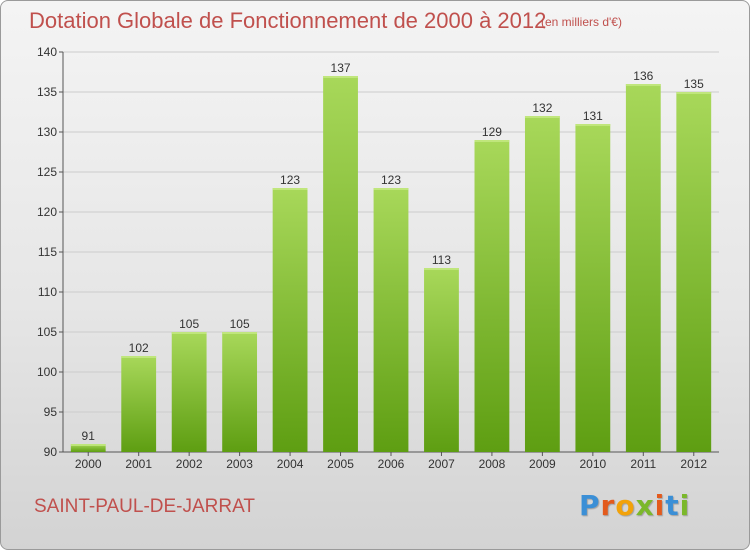 The width and height of the screenshot is (750, 550). What do you see at coordinates (492, 132) in the screenshot?
I see `data-label: 129` at bounding box center [492, 132].